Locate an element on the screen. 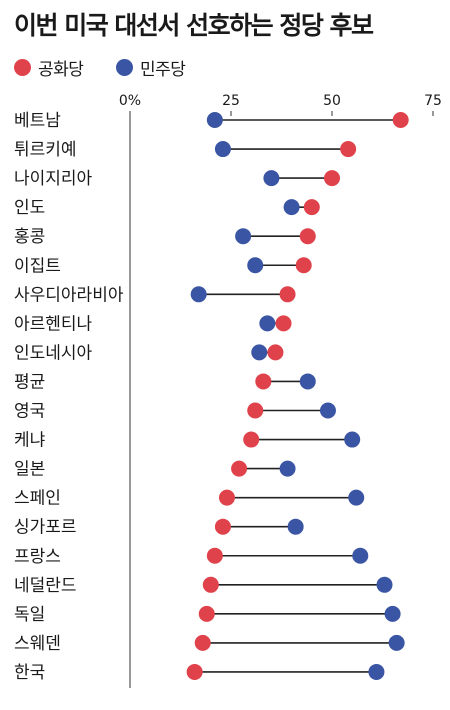  category-label: 홍콩 is located at coordinates (29, 237).